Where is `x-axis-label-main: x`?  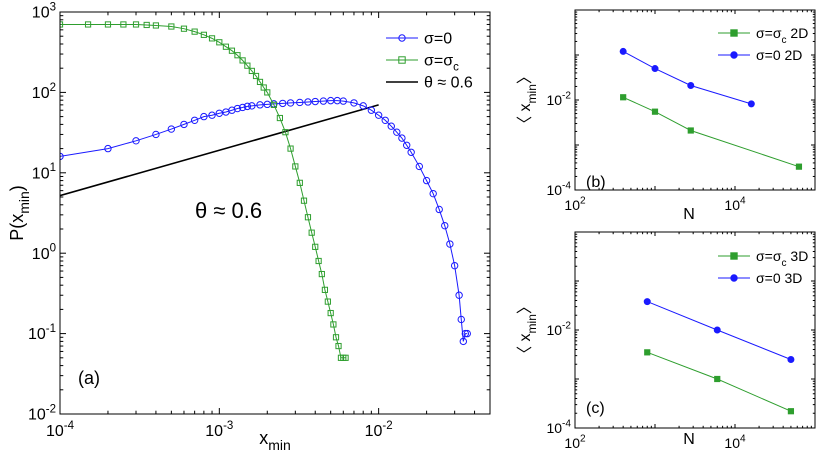 x-axis-label-main: x is located at coordinates (263, 438).